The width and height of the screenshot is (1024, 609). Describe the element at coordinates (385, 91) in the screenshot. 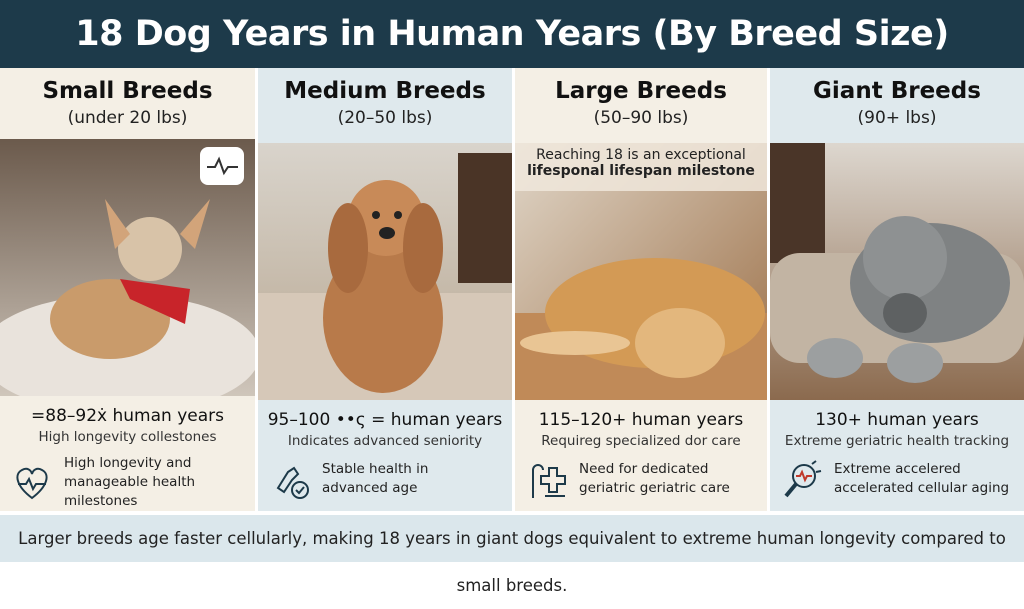

I see `breed-name: Medium Breeds` at that location.